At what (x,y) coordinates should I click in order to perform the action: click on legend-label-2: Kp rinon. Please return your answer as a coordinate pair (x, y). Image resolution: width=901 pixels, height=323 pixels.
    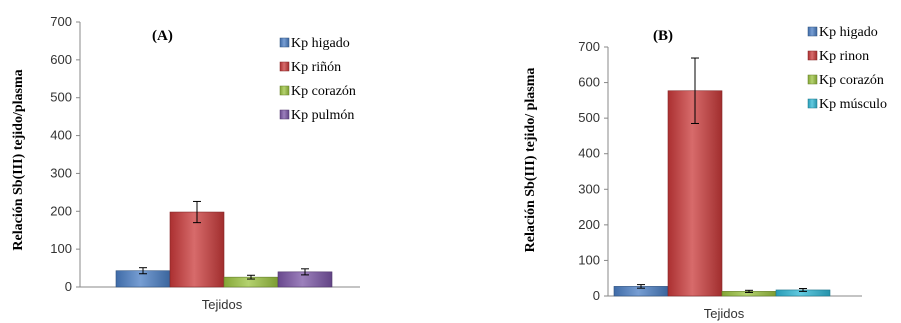
    Looking at the image, I should click on (844, 56).